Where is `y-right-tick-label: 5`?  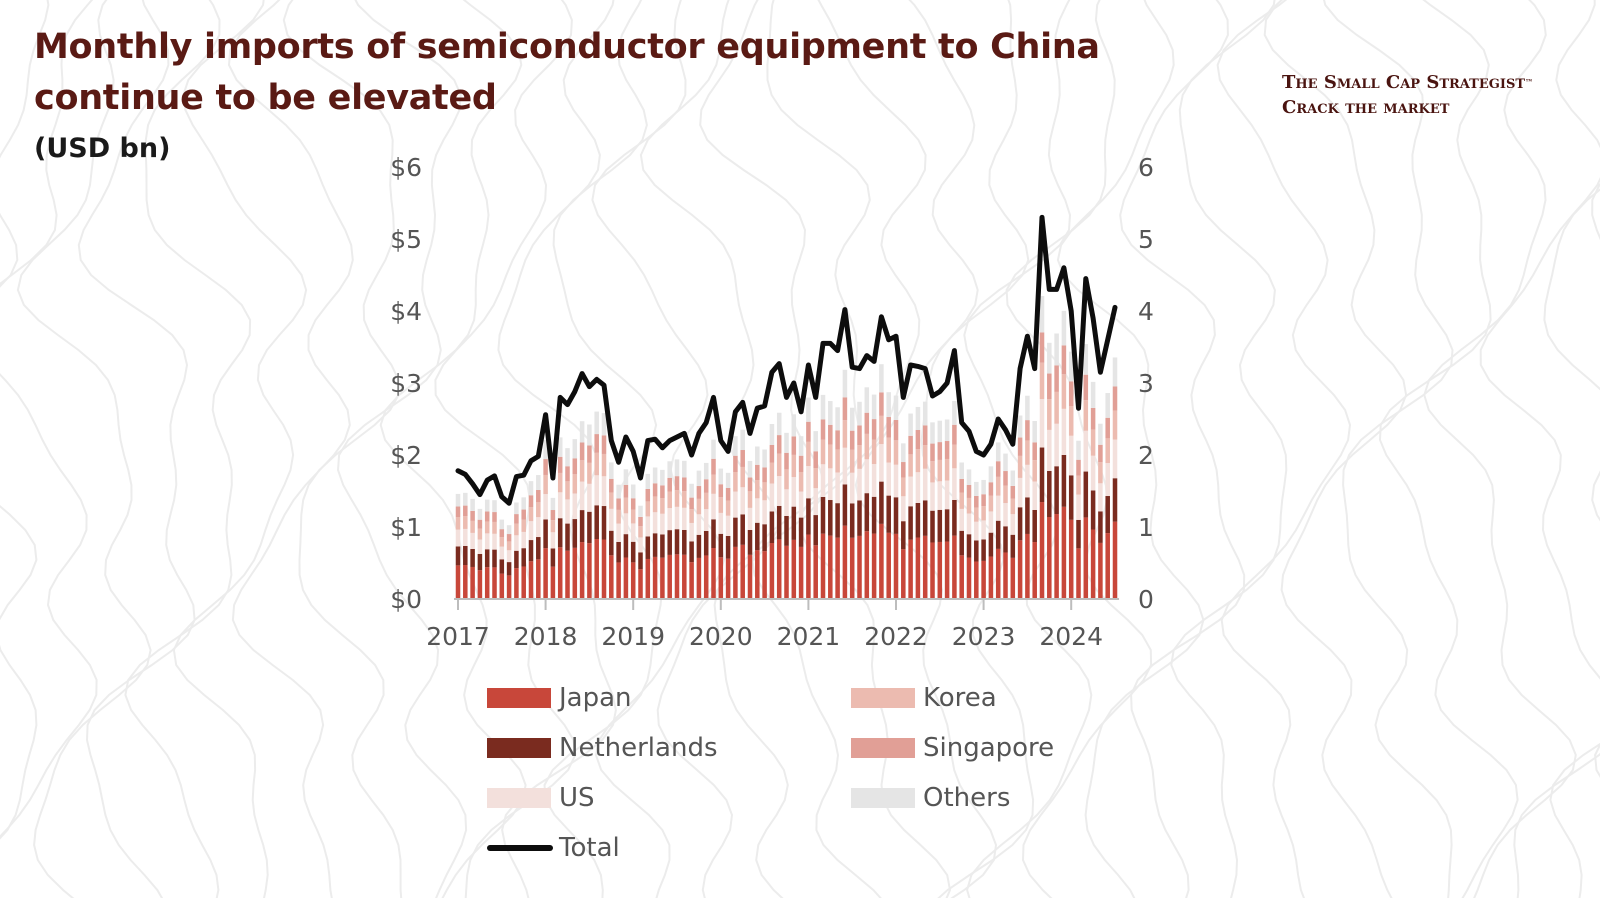
y-right-tick-label: 5 is located at coordinates (1146, 239).